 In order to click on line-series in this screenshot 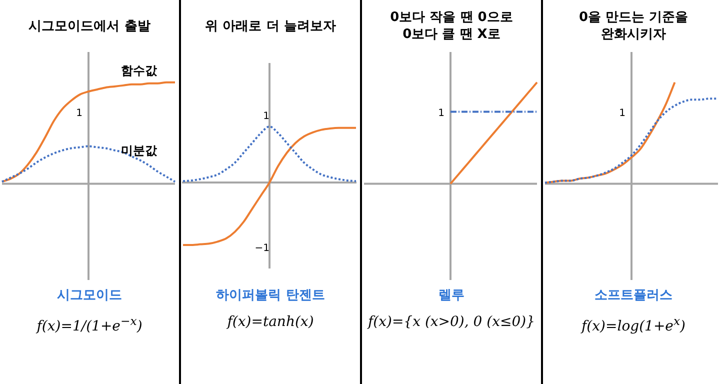, I will do `click(269, 154)`.